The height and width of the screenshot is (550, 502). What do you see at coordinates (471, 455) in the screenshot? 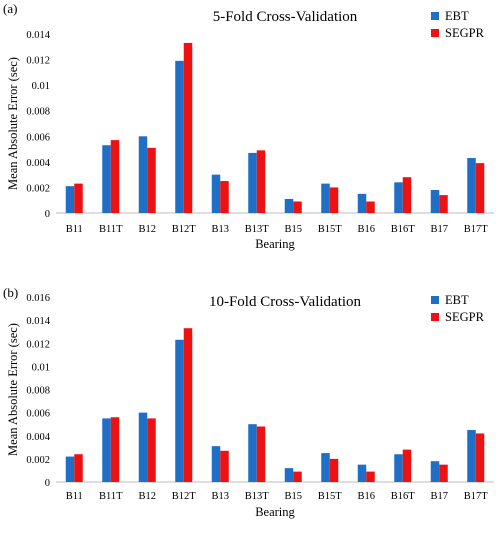
I see `chart2-bar-ebt-b17t` at bounding box center [471, 455].